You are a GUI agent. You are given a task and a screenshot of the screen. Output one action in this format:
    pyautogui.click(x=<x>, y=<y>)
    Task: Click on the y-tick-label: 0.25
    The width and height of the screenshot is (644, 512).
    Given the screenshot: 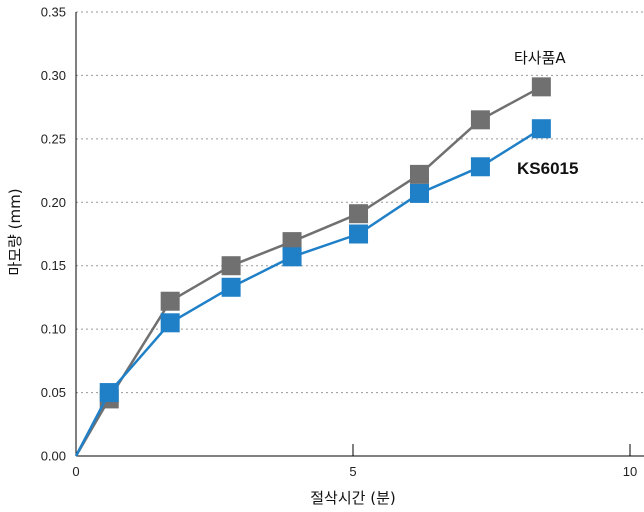 What is the action you would take?
    pyautogui.click(x=53, y=138)
    